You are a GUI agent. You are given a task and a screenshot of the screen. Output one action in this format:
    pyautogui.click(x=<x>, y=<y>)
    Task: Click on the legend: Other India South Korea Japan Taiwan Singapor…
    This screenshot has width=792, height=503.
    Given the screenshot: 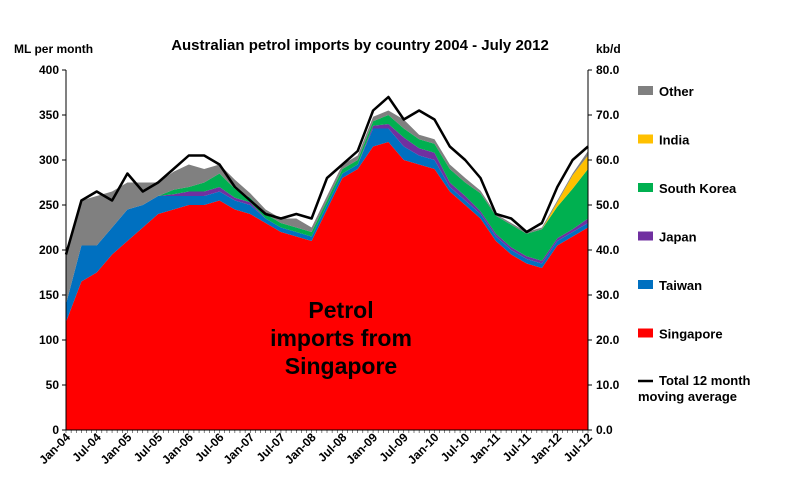 What is the action you would take?
    pyautogui.click(x=694, y=244)
    